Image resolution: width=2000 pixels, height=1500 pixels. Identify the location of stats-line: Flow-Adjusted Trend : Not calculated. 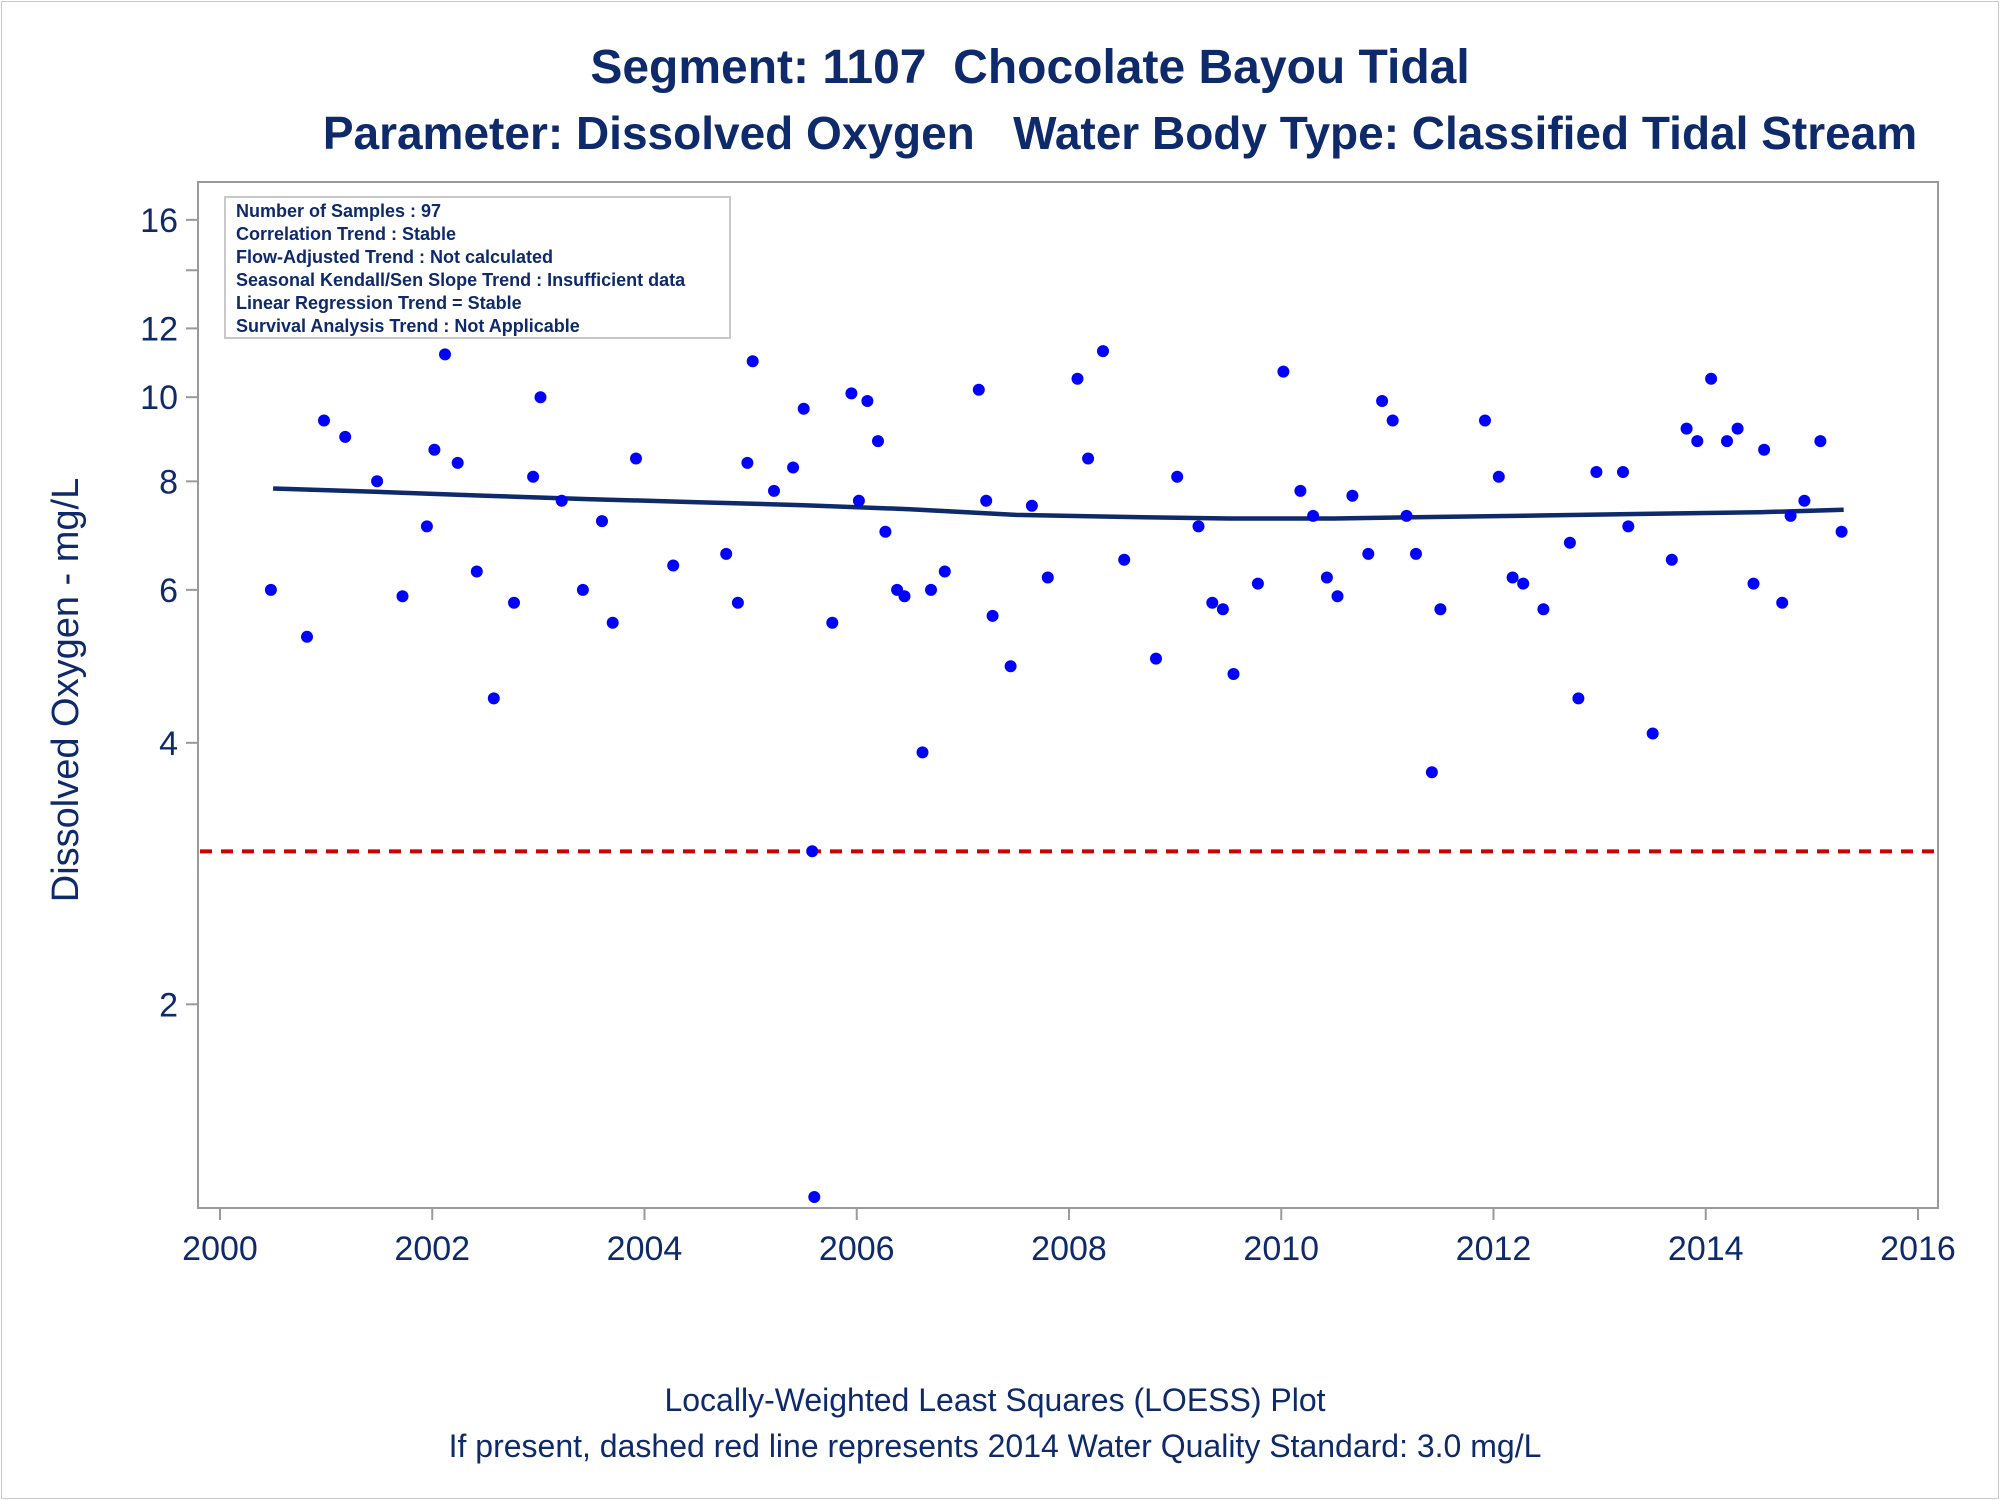
(394, 257).